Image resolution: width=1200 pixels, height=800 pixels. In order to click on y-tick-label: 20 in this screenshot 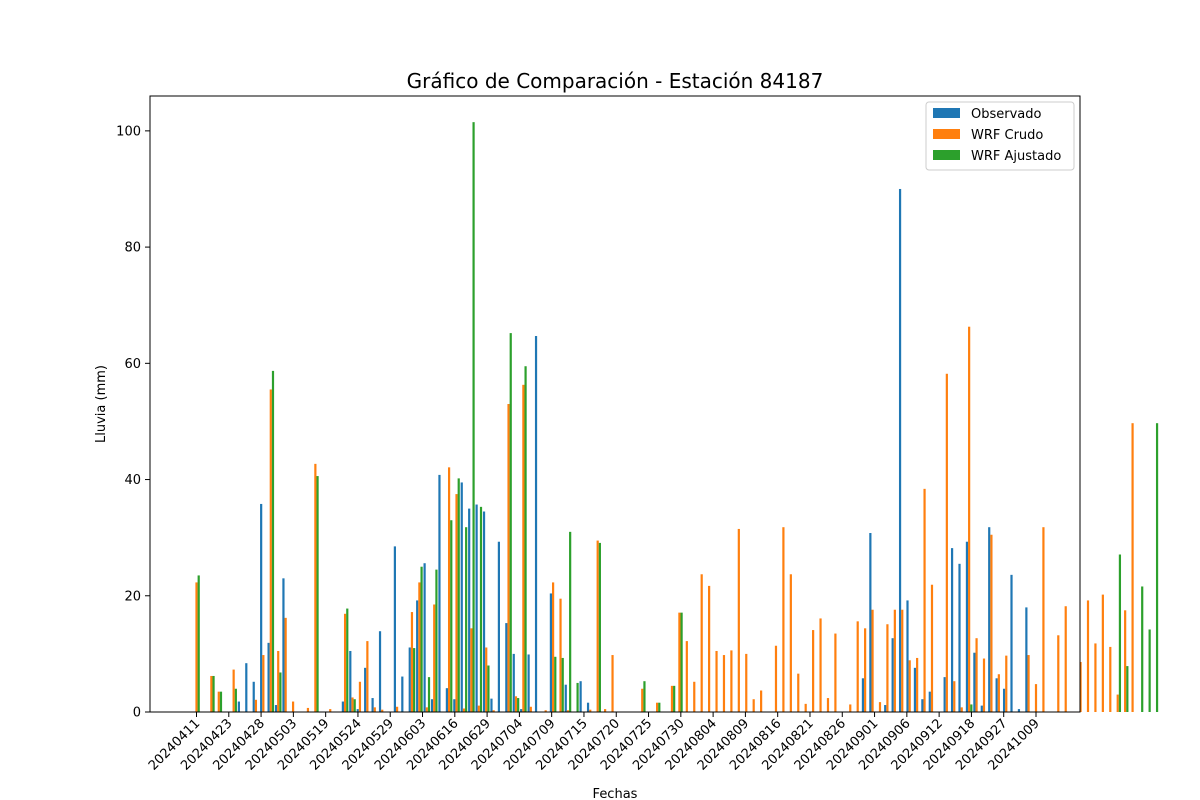, I will do `click(132, 596)`.